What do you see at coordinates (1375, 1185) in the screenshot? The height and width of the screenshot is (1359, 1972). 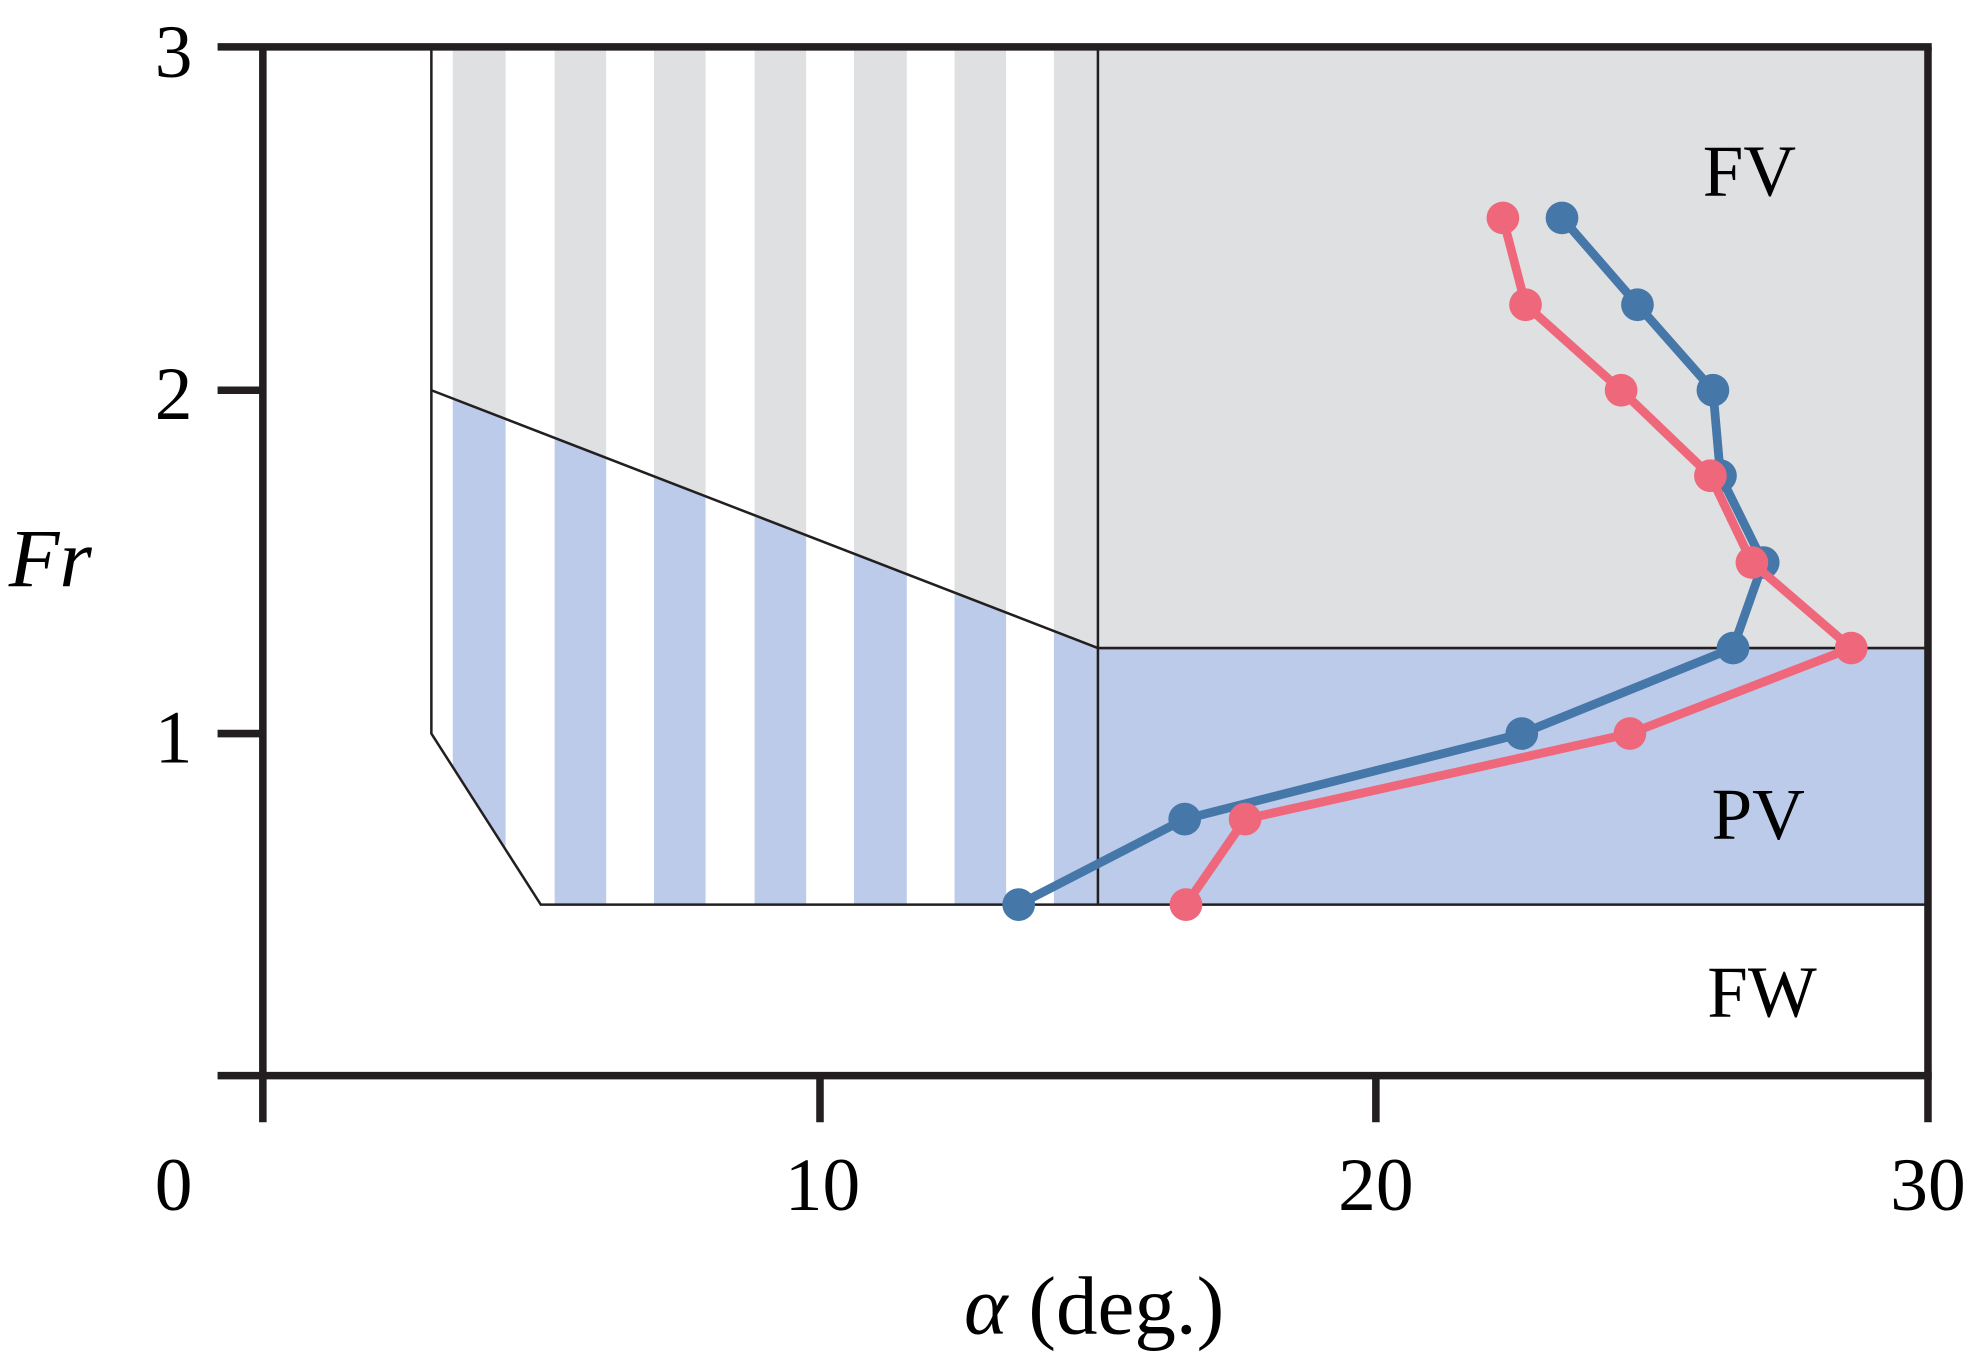 I see `x-tick-20: 20` at bounding box center [1375, 1185].